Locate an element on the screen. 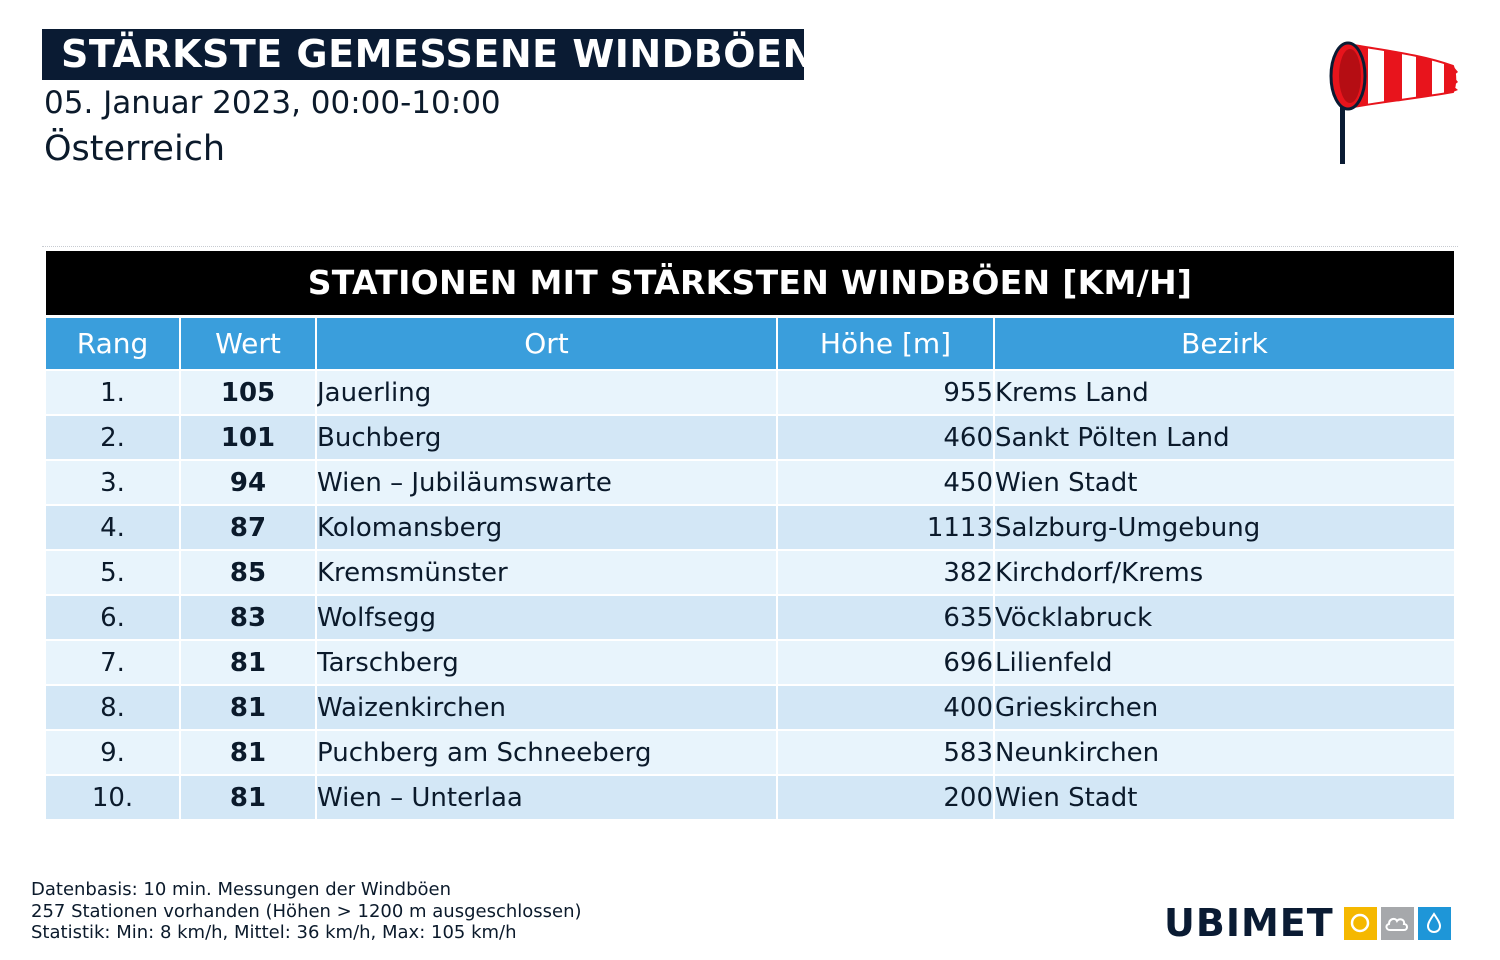  value-cell: 85 is located at coordinates (248, 572).